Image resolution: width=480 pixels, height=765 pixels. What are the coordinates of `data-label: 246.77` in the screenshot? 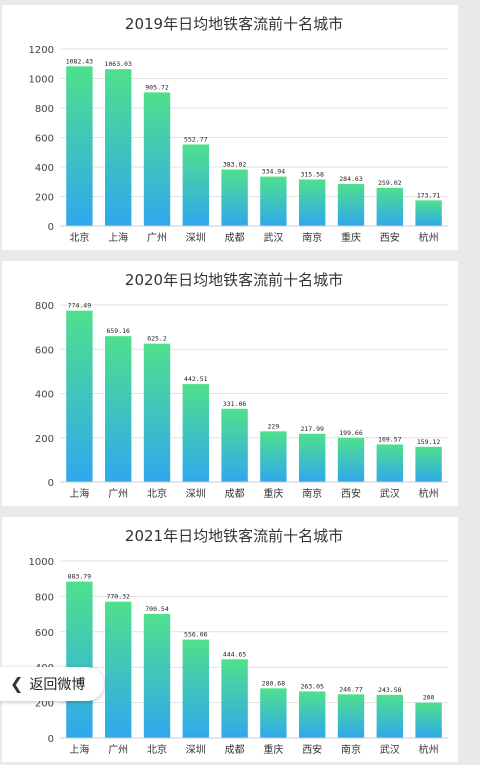 It's located at (351, 689).